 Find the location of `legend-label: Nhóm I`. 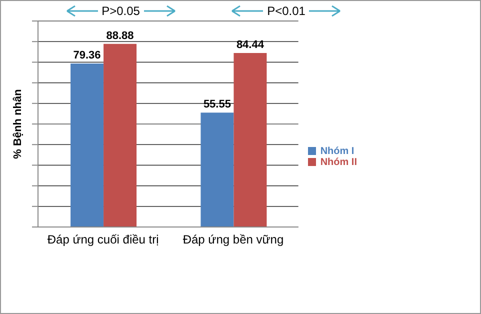

legend-label: Nhóm I is located at coordinates (337, 151).